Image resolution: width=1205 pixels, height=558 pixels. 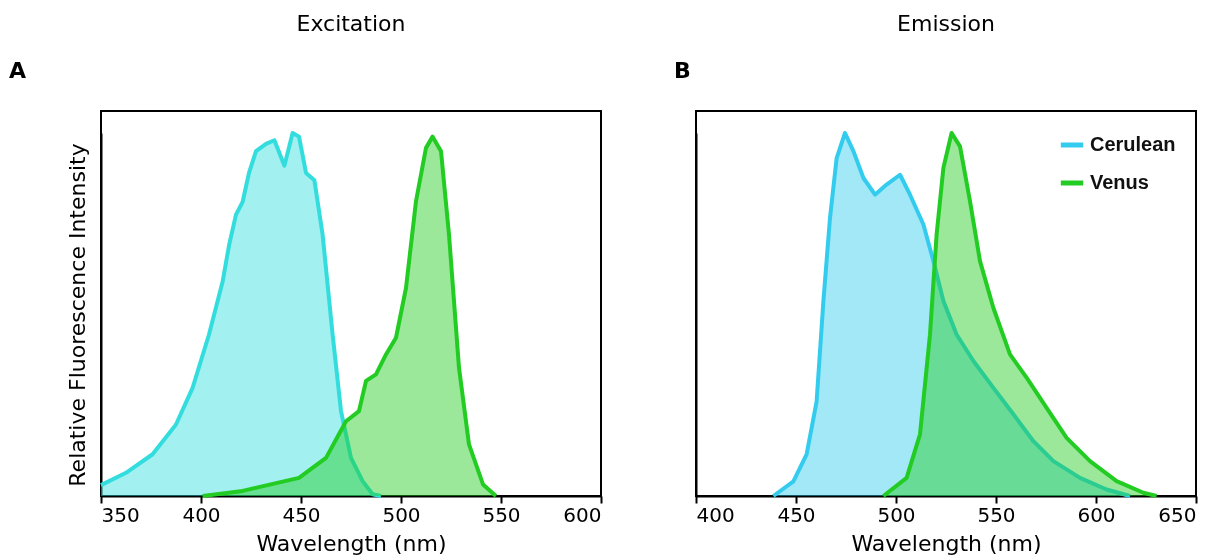 I want to click on chart-title: Emission, so click(x=946, y=23).